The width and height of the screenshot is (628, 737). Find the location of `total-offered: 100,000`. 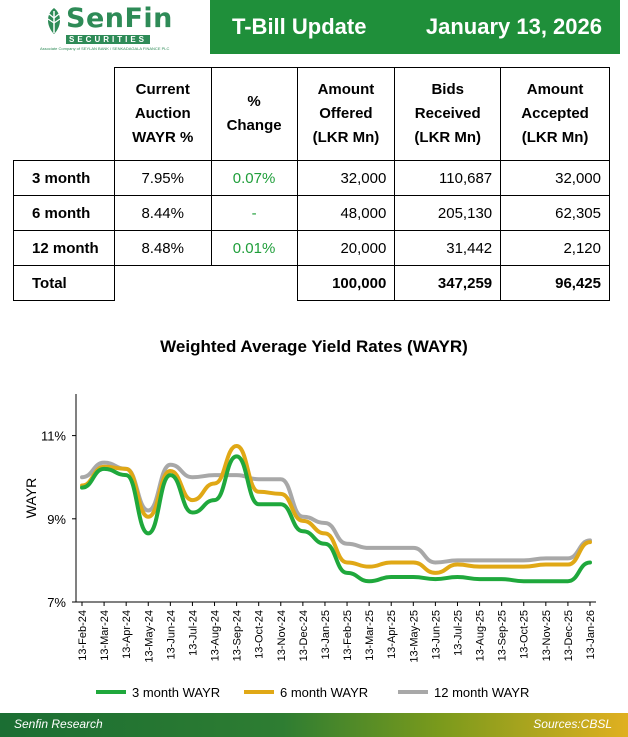

total-offered: 100,000 is located at coordinates (346, 283).